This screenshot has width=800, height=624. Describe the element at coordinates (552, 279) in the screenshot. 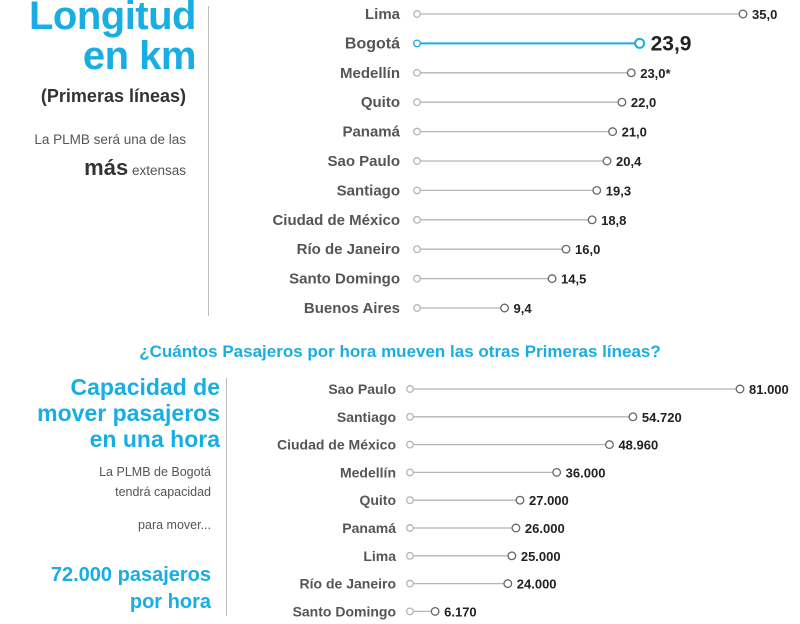

I see `length-end-dot-santo-domingo` at that location.